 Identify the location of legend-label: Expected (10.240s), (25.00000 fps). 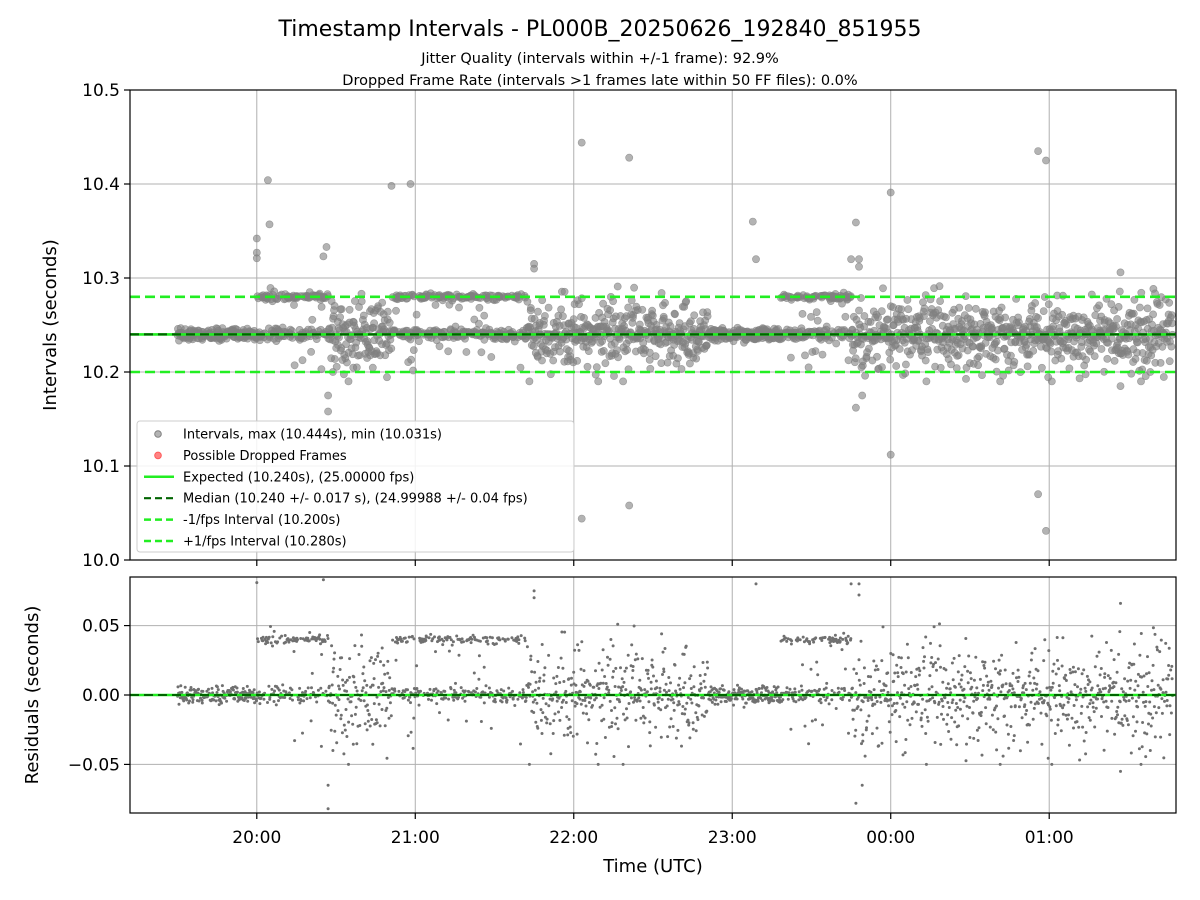
(298, 477).